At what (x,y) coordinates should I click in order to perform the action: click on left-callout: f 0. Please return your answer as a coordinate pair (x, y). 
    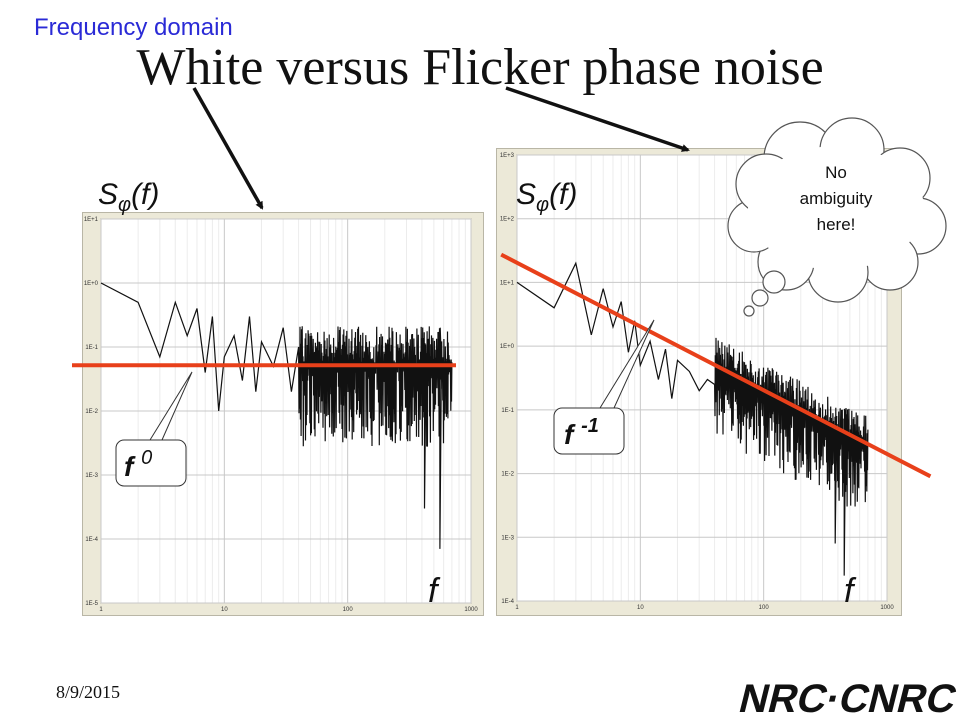
    Looking at the image, I should click on (154, 429).